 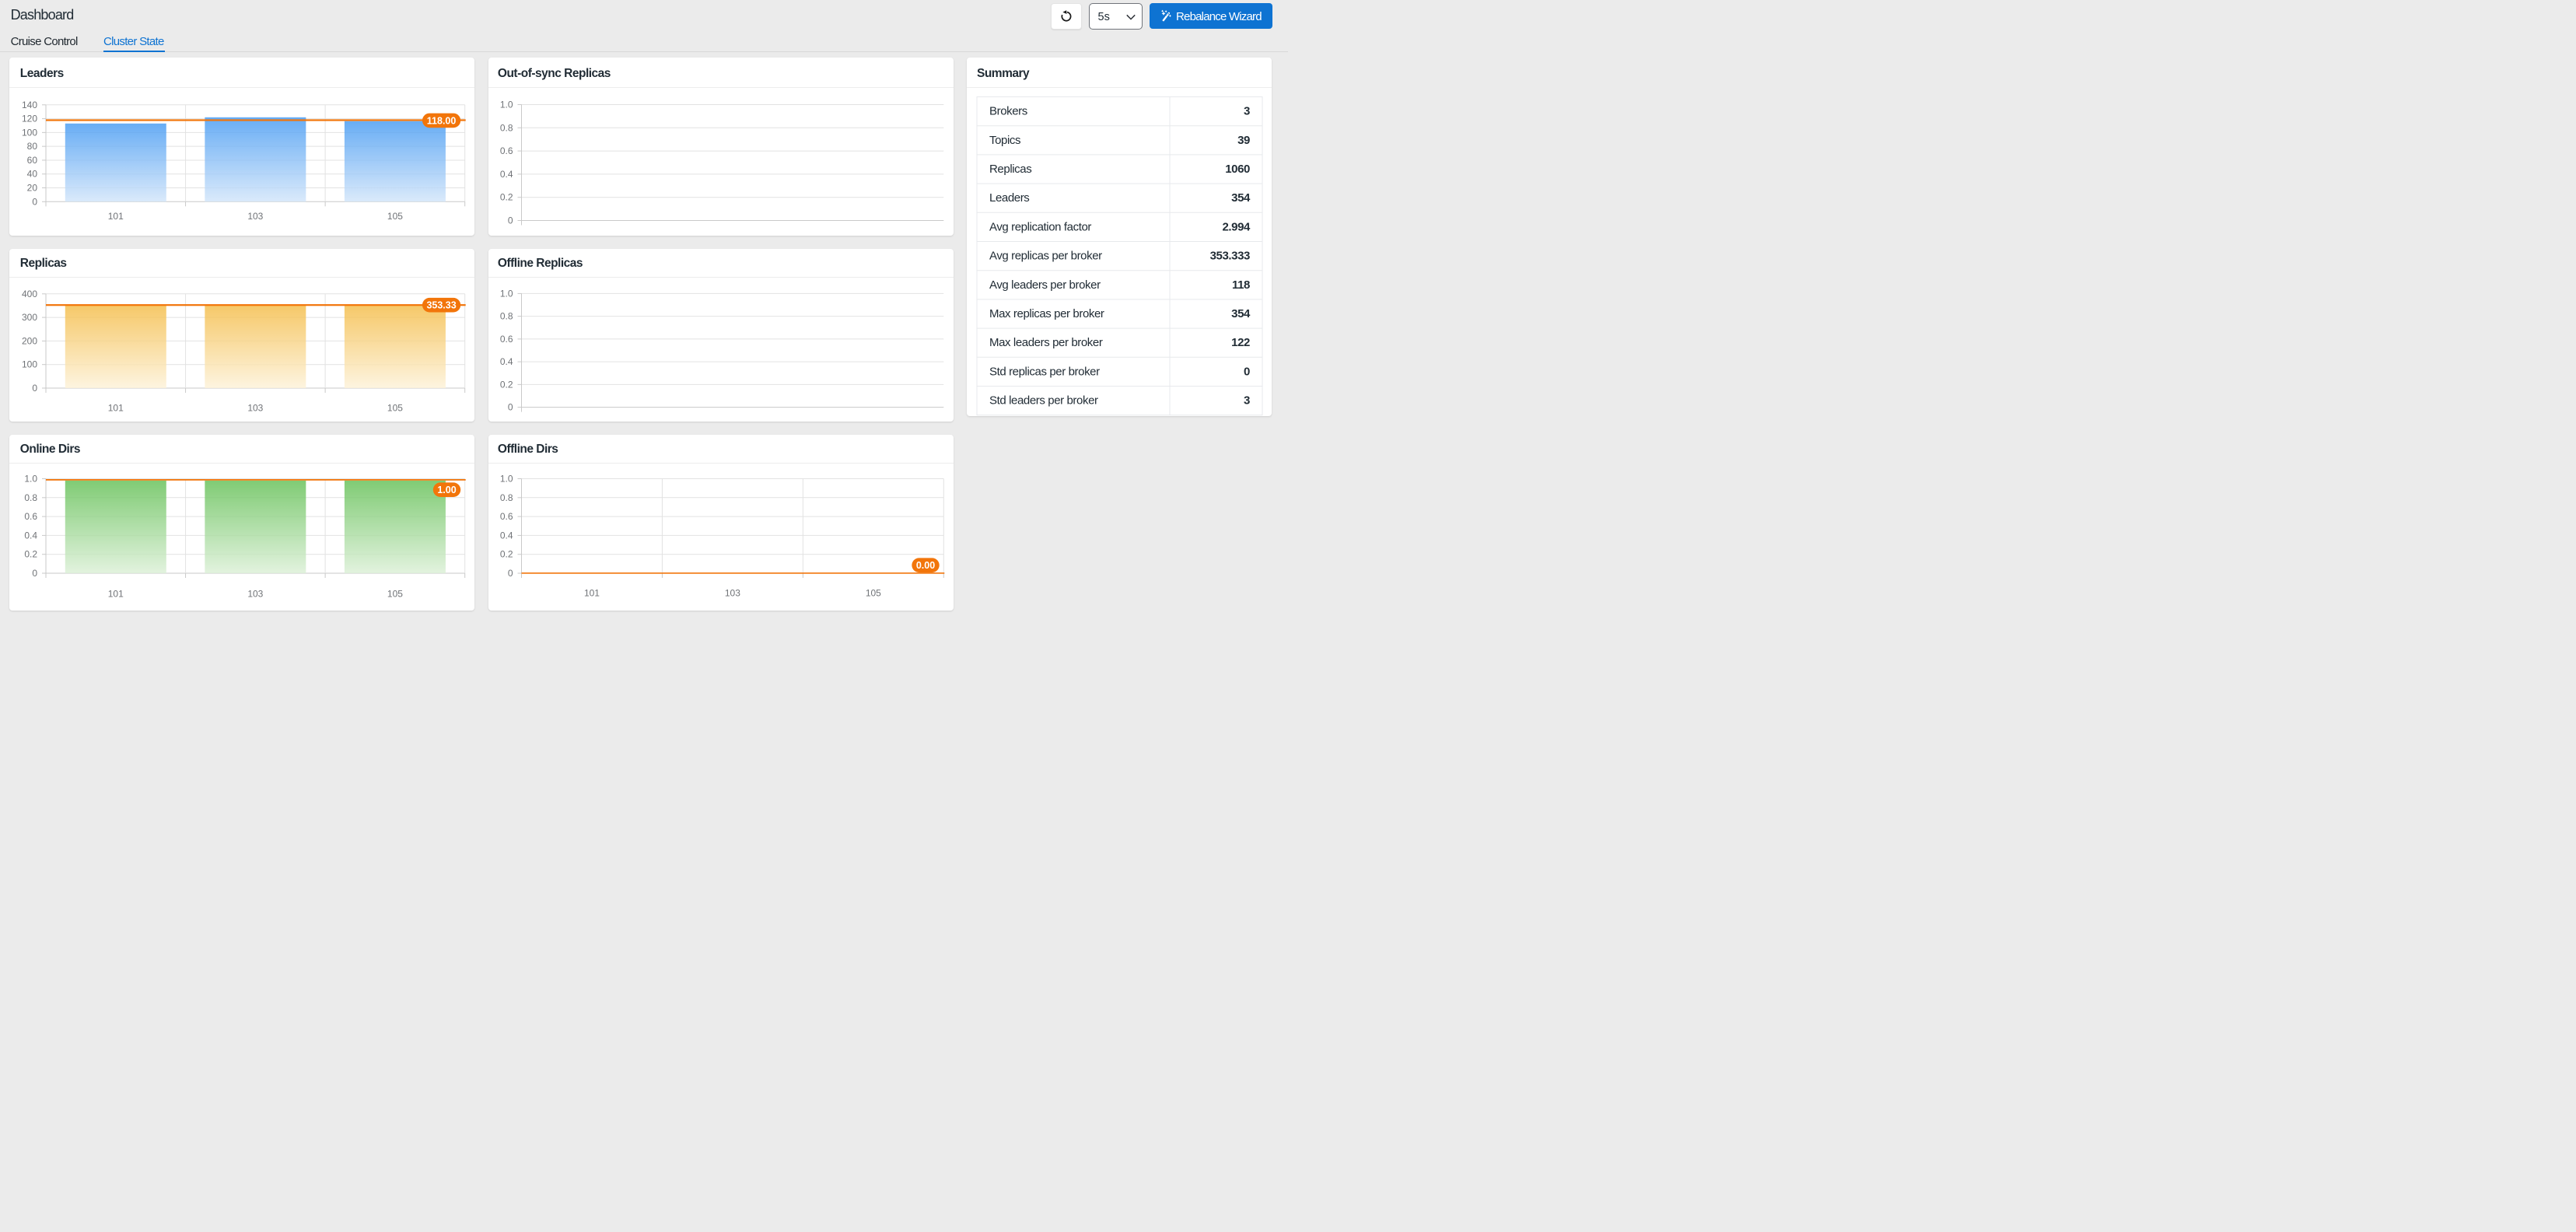 What do you see at coordinates (30, 317) in the screenshot?
I see `svg-text: 300` at bounding box center [30, 317].